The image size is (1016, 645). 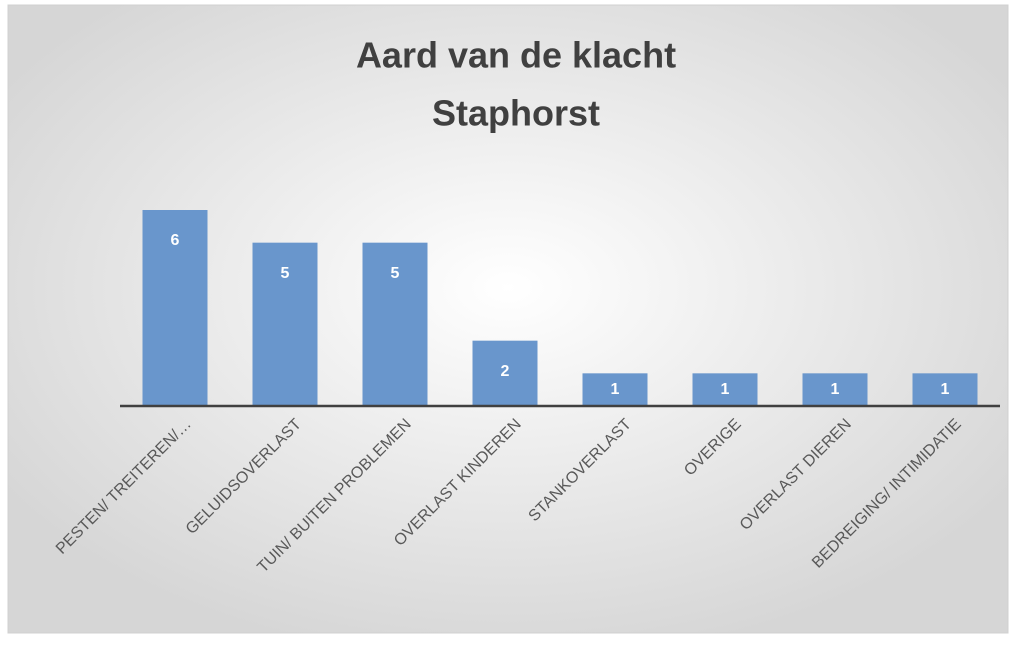 I want to click on chart-title: Aard van de klacht, so click(x=516, y=55).